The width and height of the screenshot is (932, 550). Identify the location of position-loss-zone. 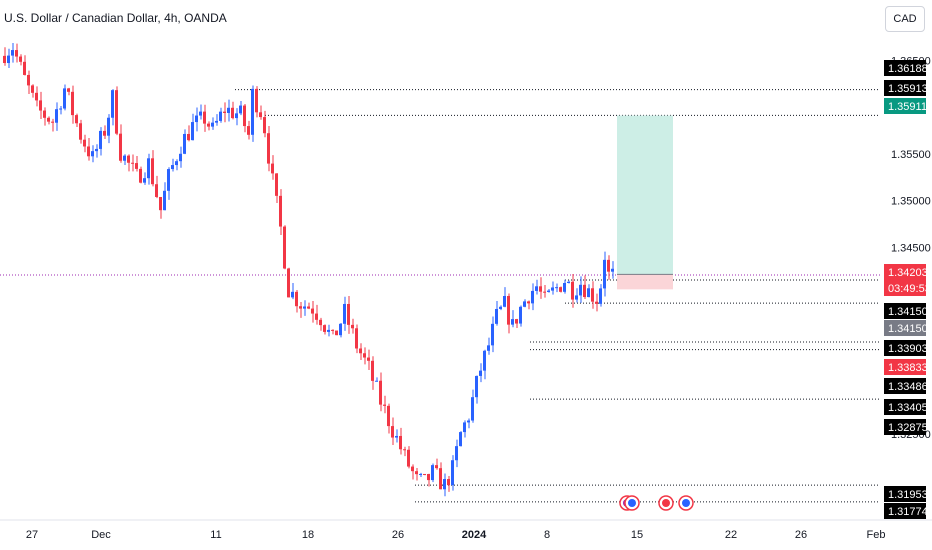
(645, 282).